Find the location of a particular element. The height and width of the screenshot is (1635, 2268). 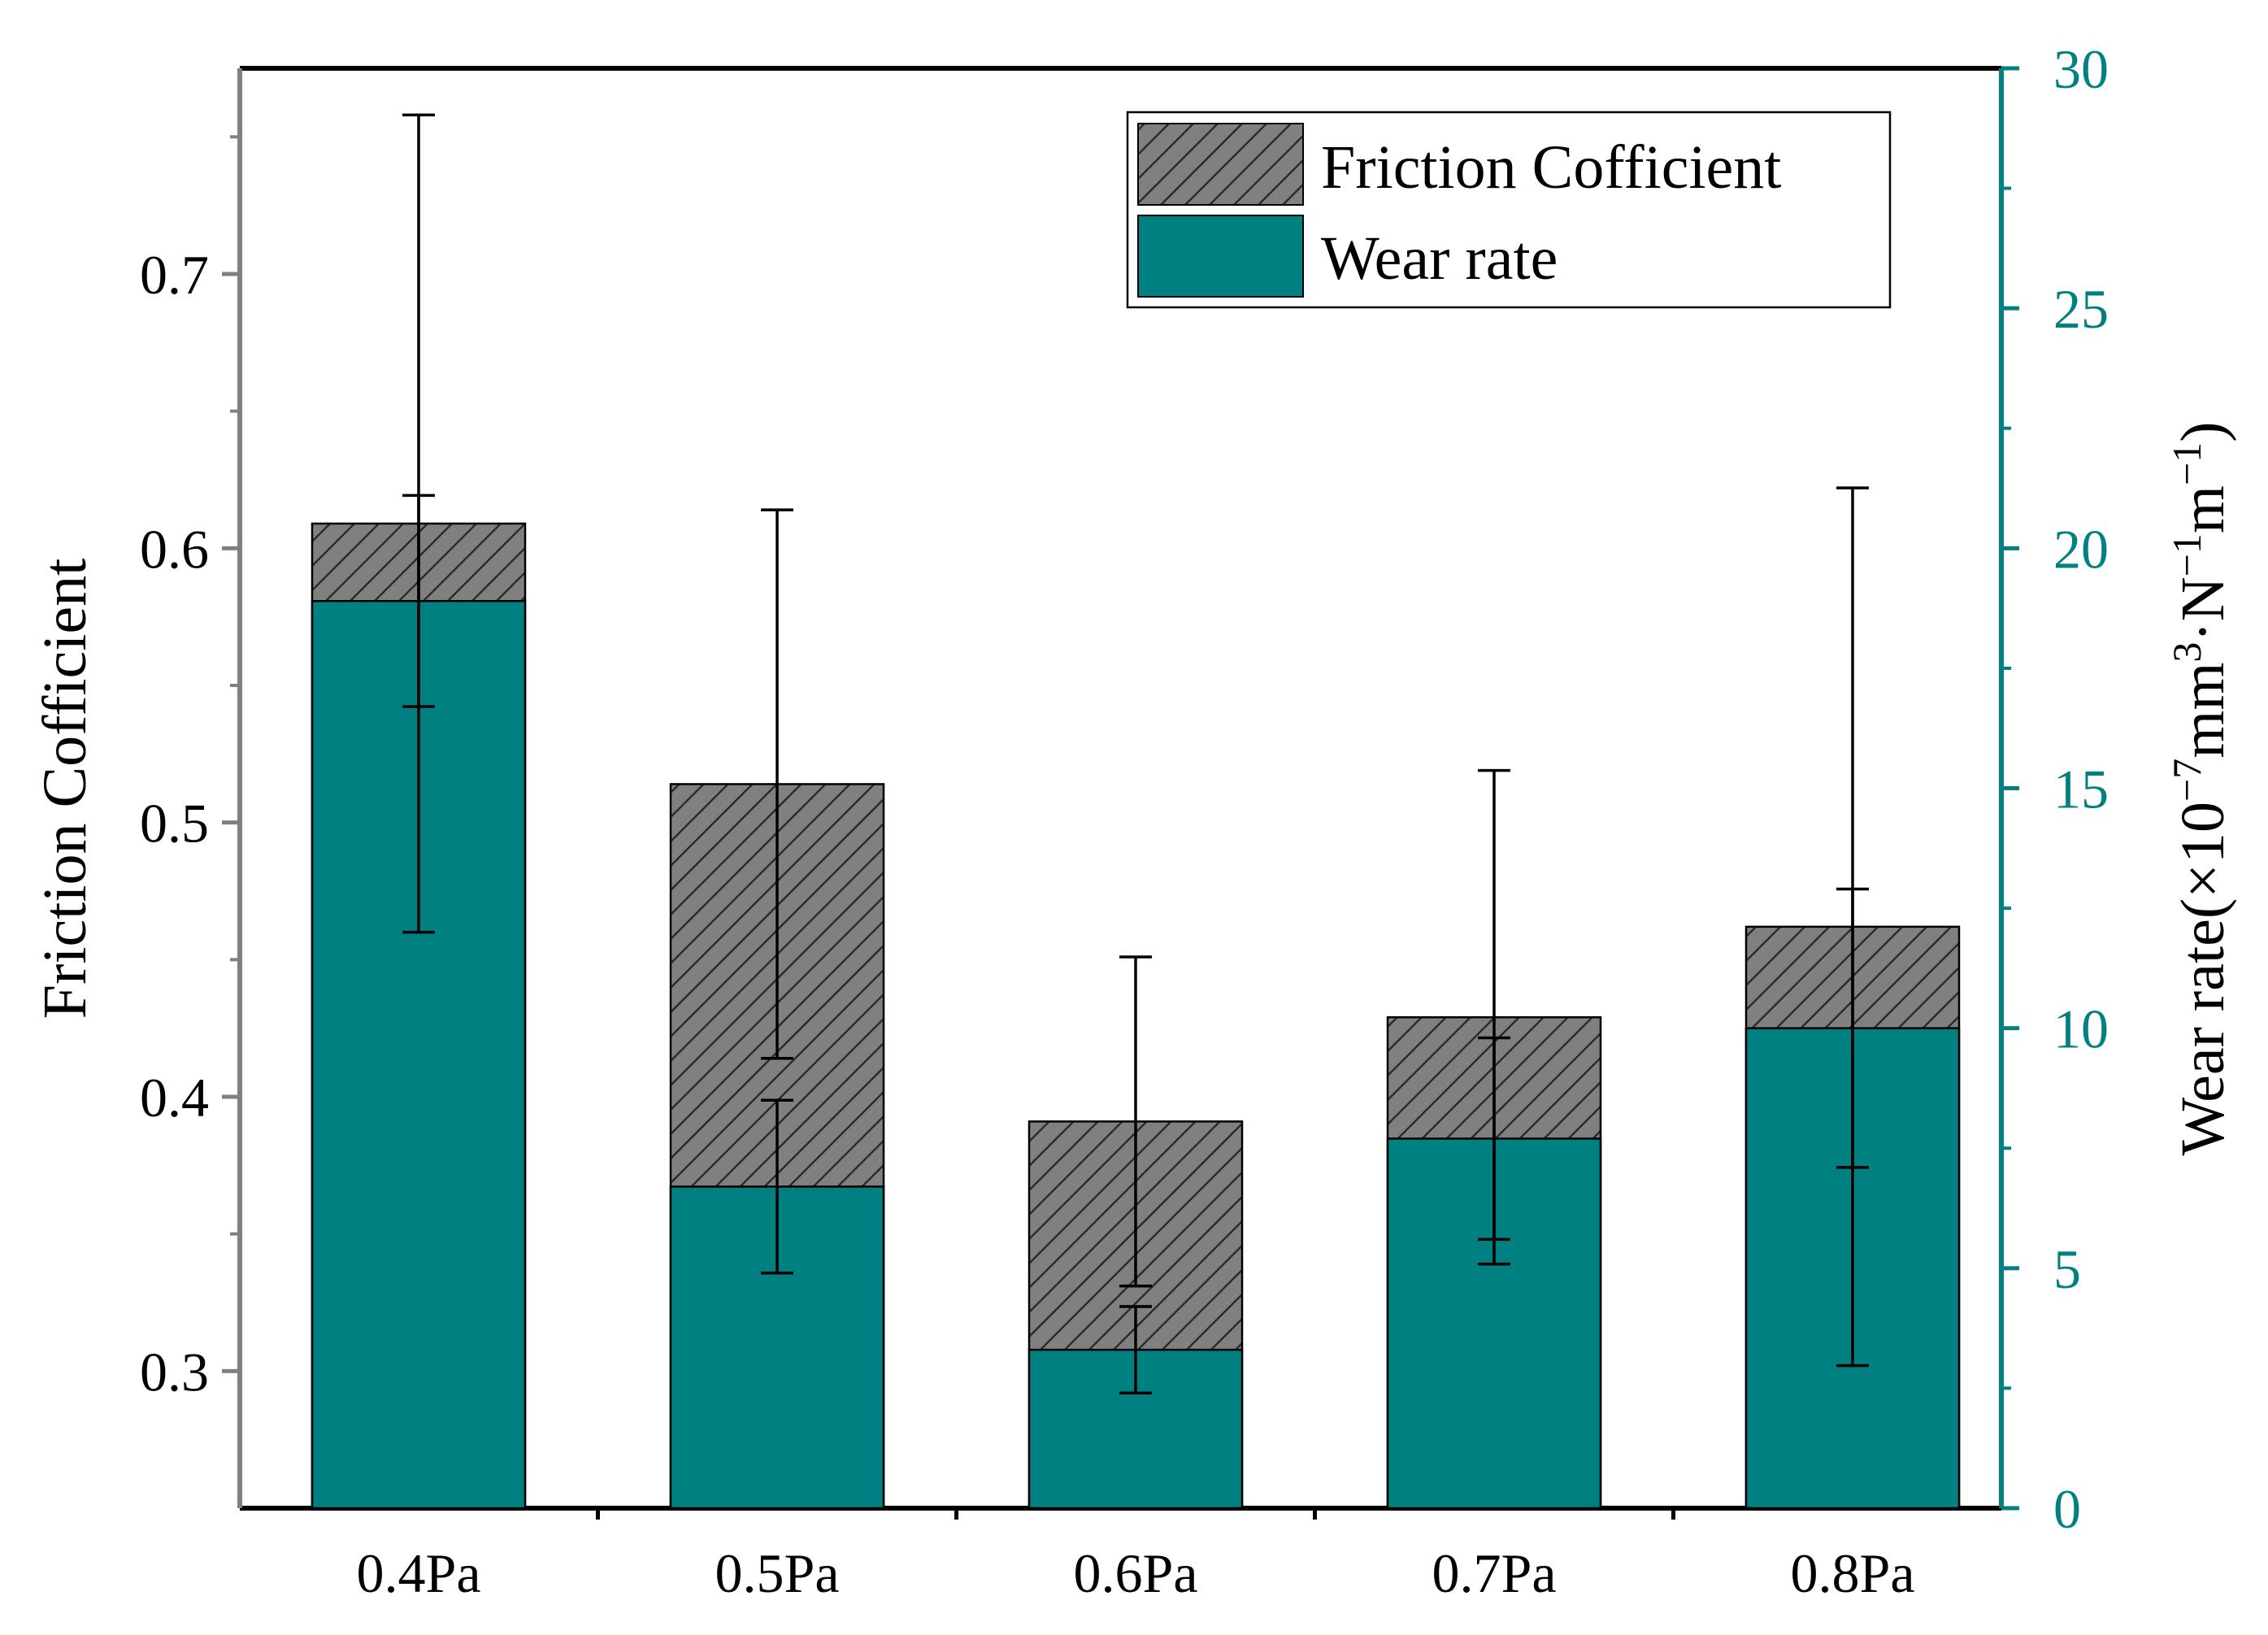

right-tick-label: 5 is located at coordinates (2067, 1269).